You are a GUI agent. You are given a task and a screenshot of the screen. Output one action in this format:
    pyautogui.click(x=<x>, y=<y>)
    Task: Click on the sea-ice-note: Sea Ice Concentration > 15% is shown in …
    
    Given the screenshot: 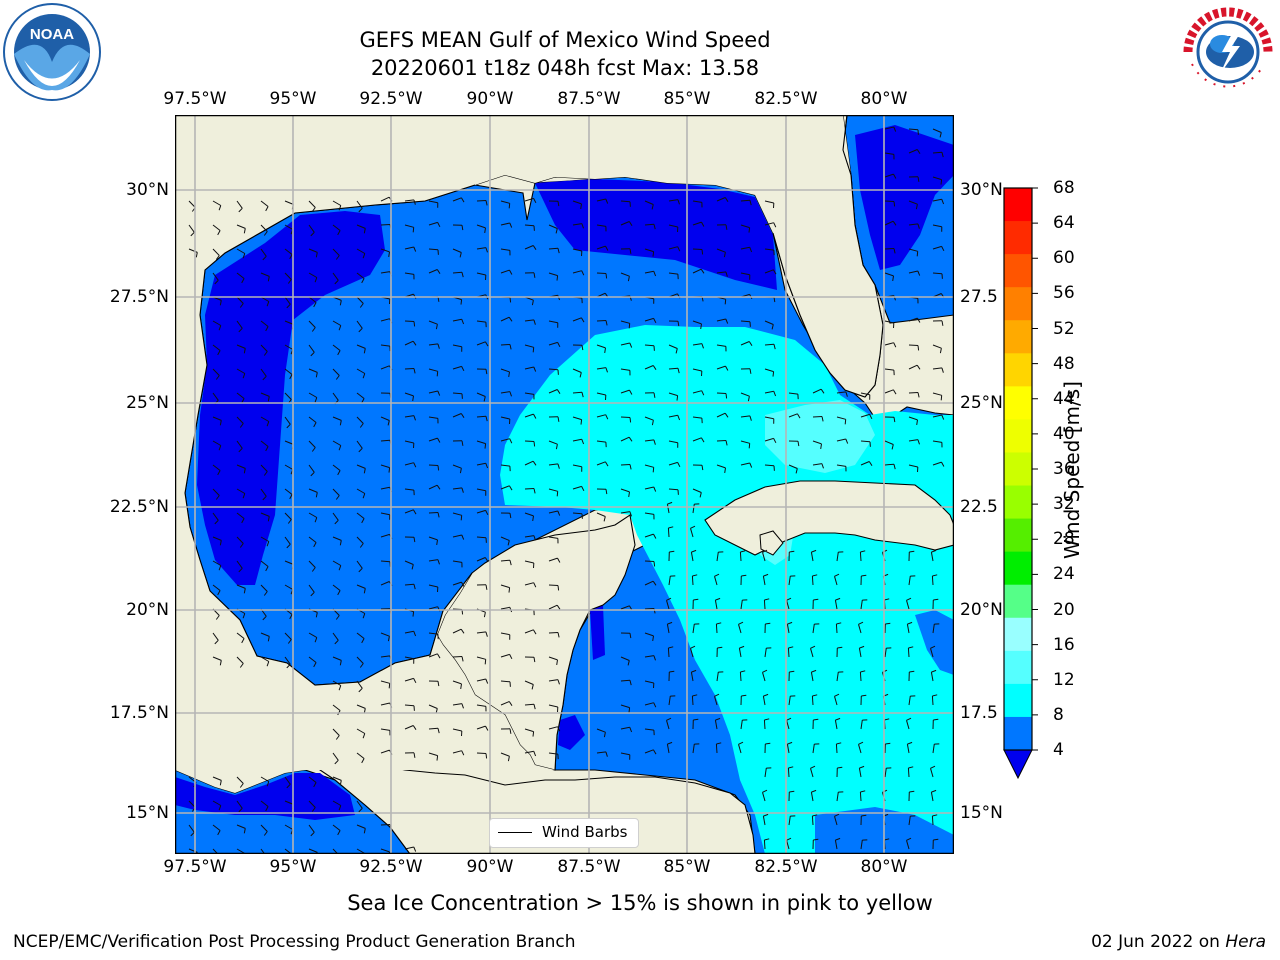 What is the action you would take?
    pyautogui.click(x=640, y=903)
    